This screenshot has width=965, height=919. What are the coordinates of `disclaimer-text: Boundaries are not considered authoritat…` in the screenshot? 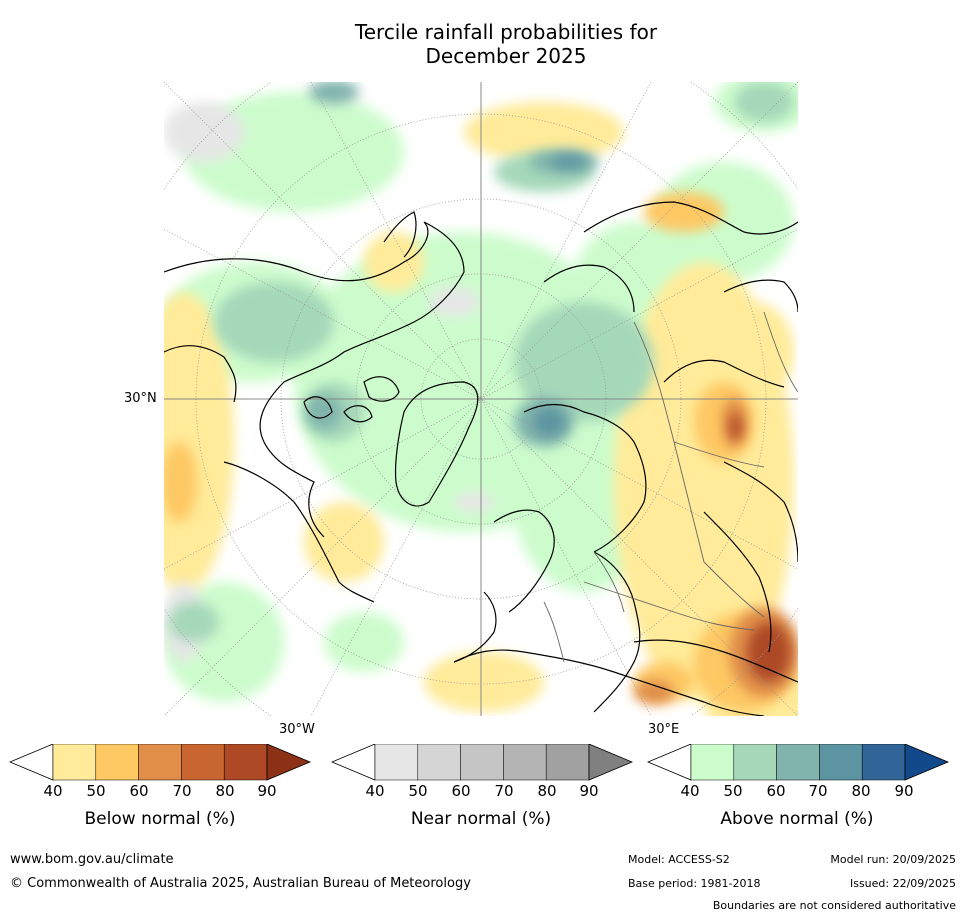 It's located at (834, 905).